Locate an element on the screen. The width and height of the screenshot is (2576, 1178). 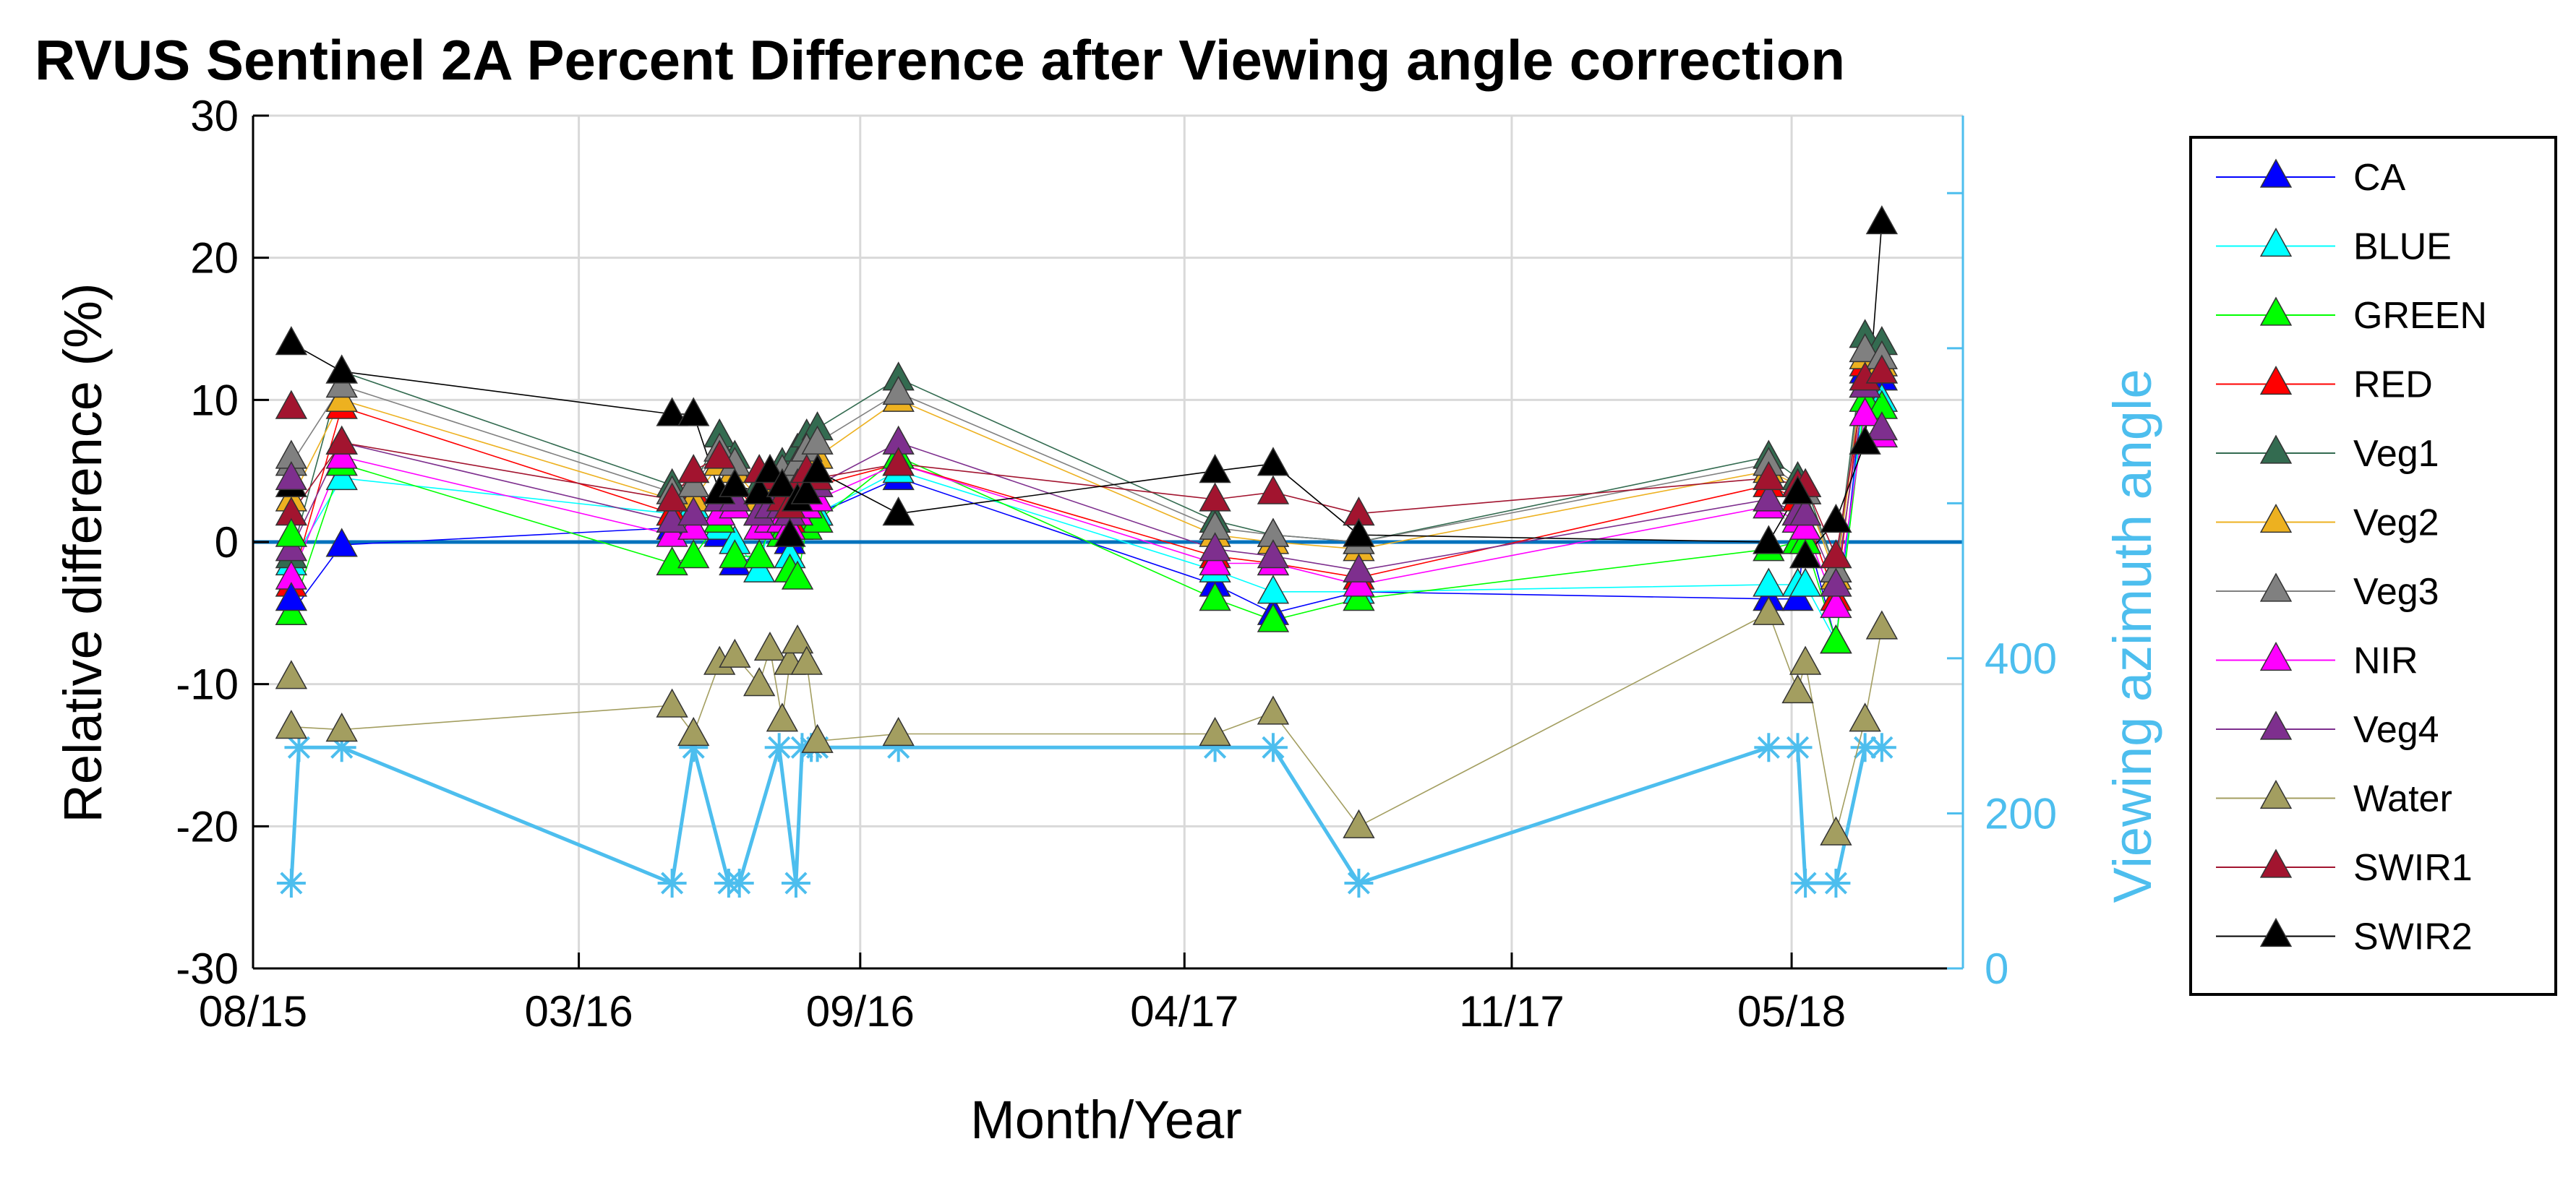
legend-label-GREEN: GREEN is located at coordinates (2420, 316).